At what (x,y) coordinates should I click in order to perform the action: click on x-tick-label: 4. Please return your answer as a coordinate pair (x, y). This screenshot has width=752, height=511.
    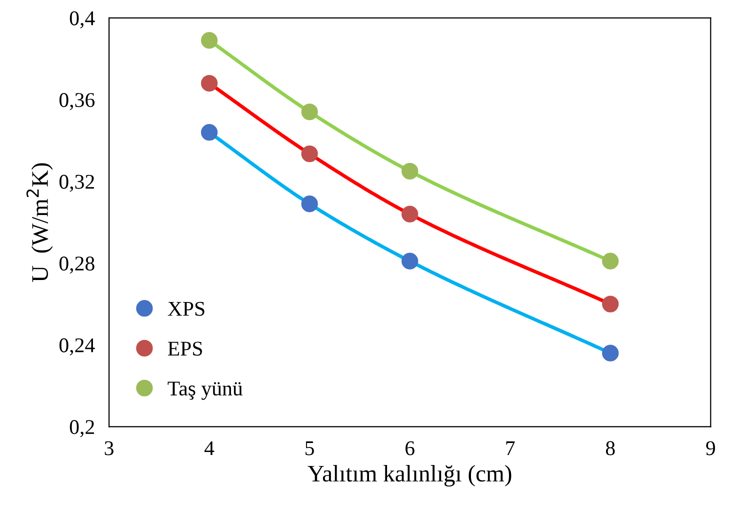
    Looking at the image, I should click on (209, 448).